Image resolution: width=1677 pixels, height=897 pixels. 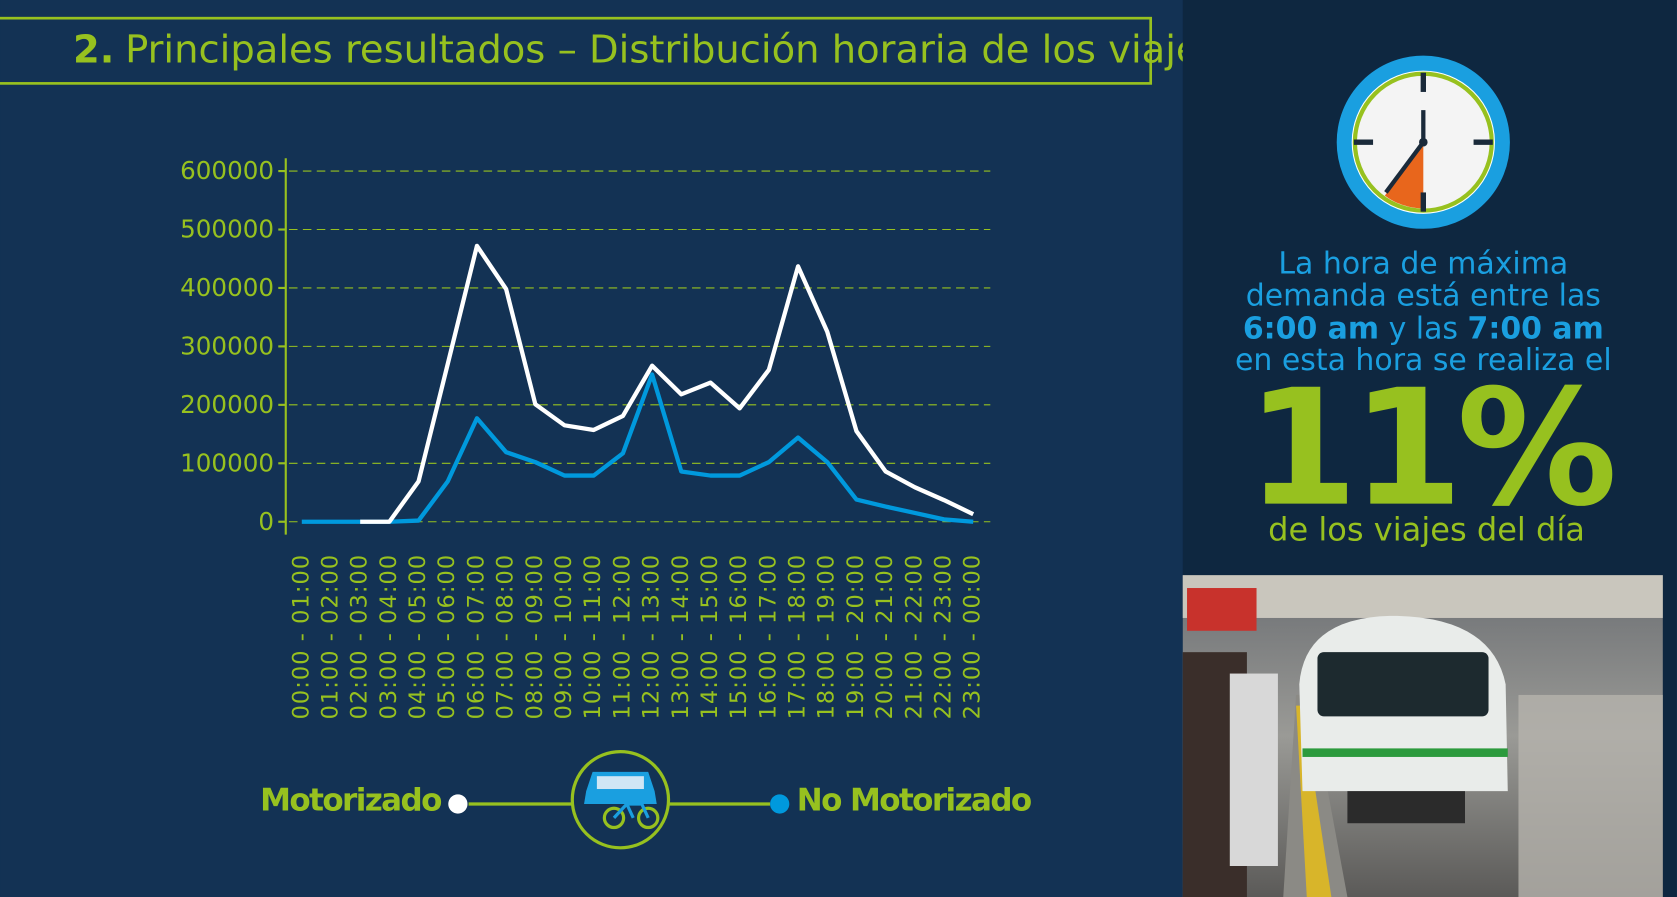 What do you see at coordinates (827, 637) in the screenshot?
I see `x-tick-label: 18:00 - 19:00` at bounding box center [827, 637].